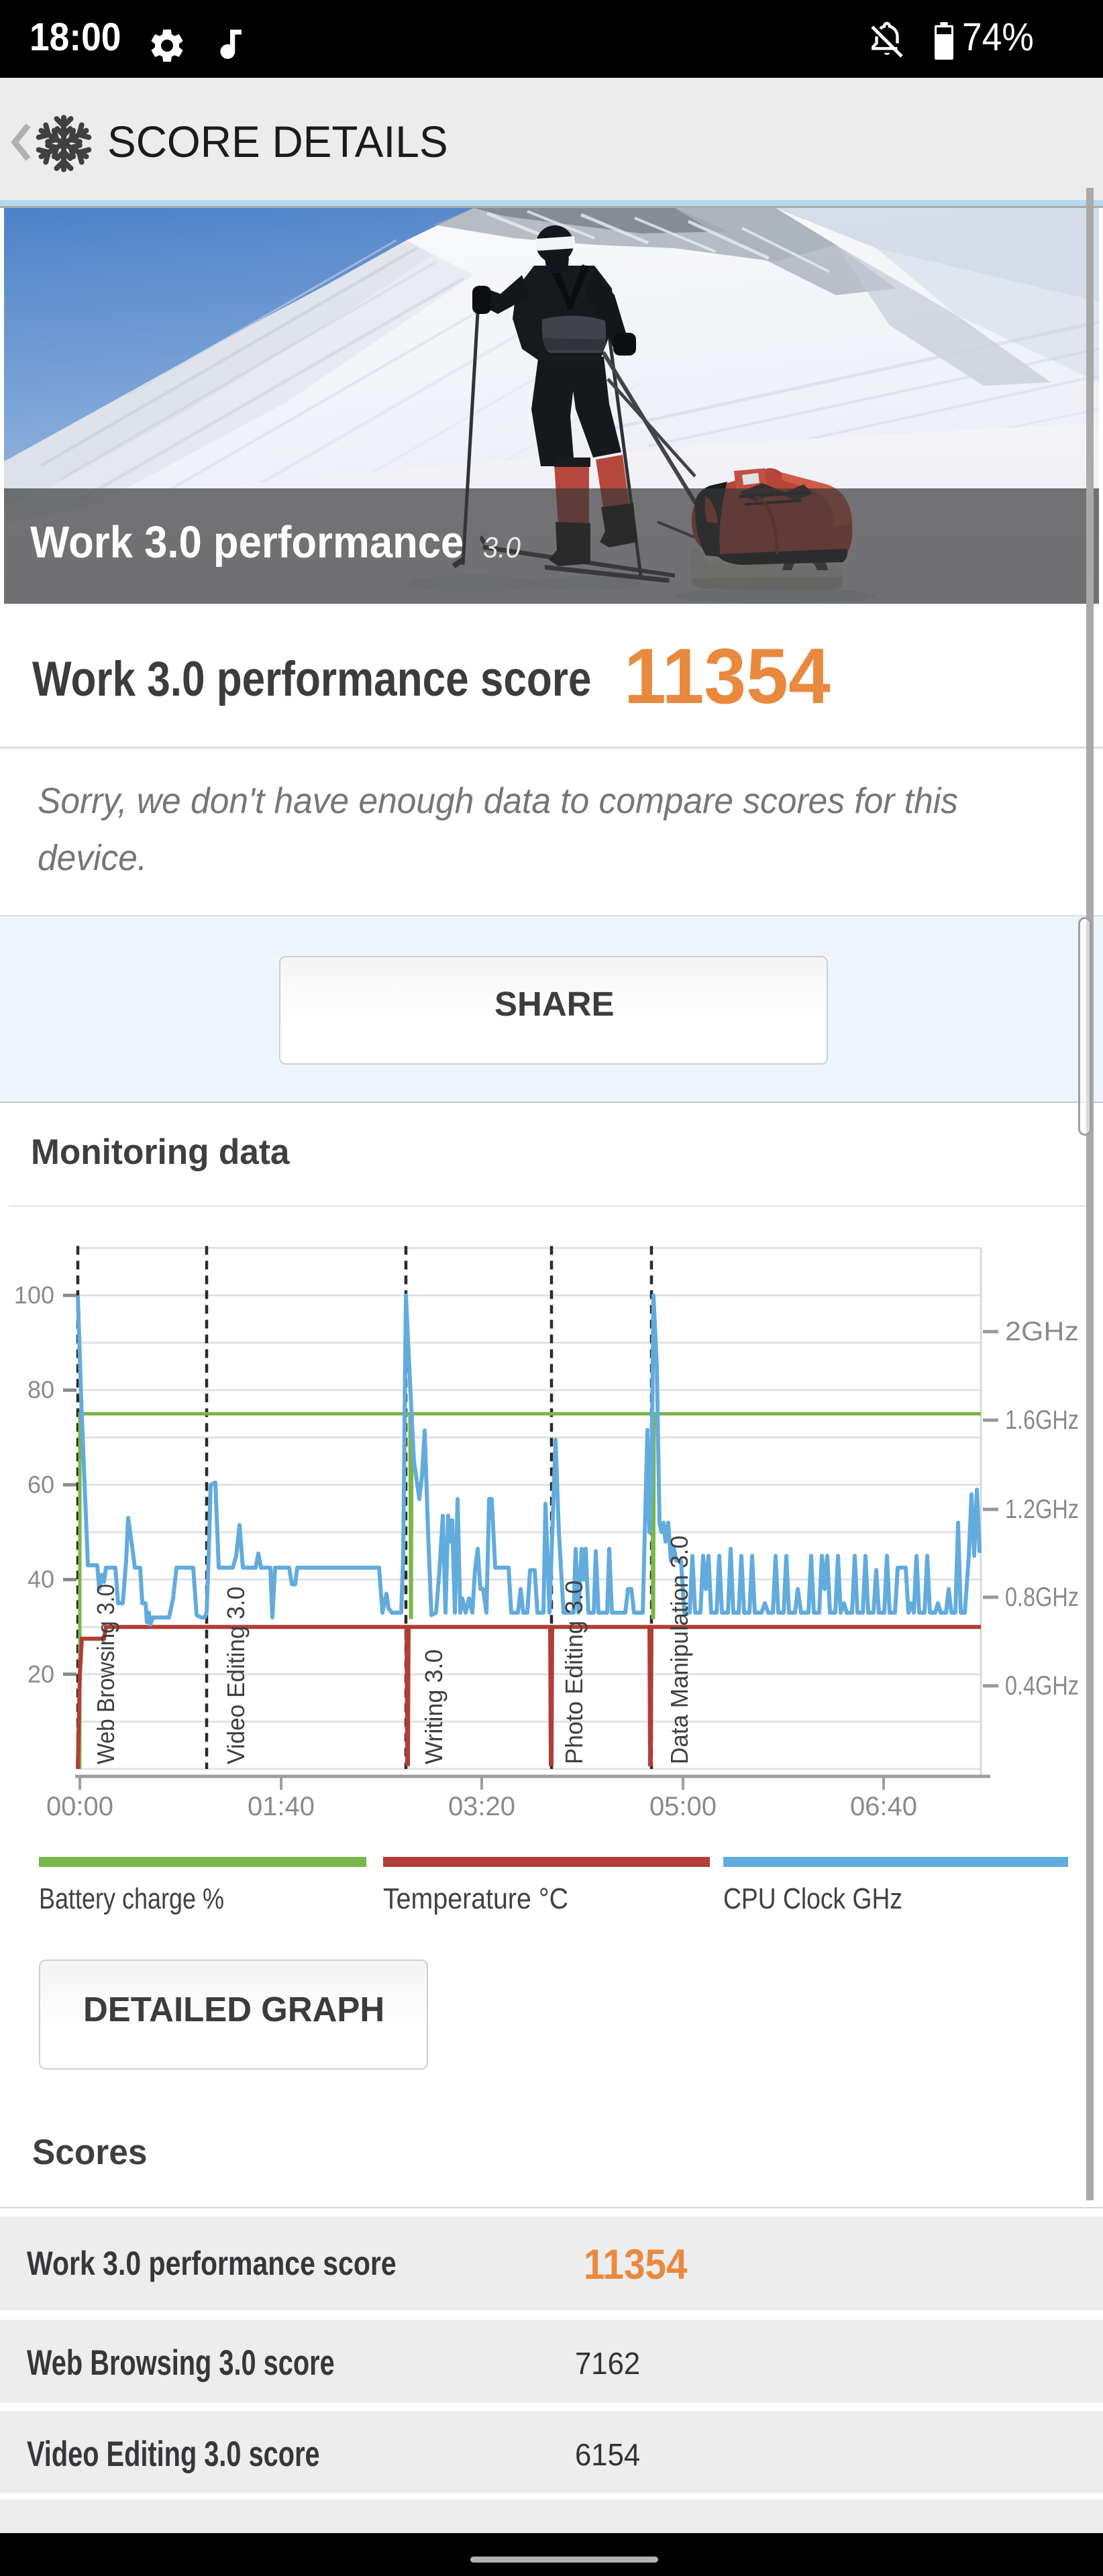 Image resolution: width=1103 pixels, height=2576 pixels. I want to click on svg-text: 01:40, so click(282, 1806).